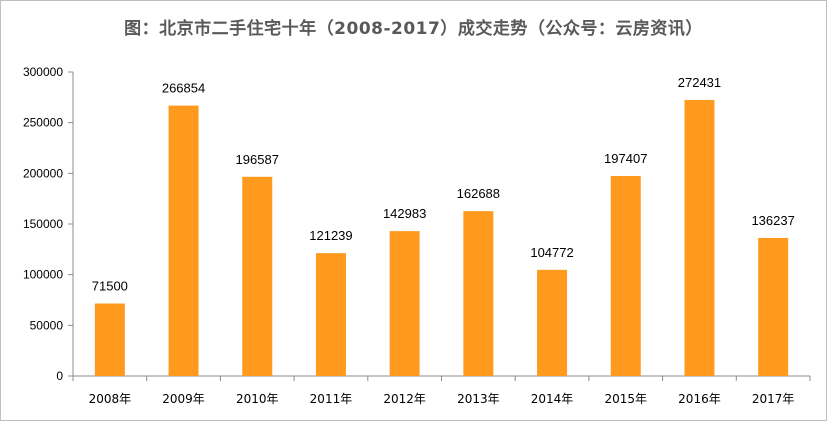 This screenshot has height=421, width=827. I want to click on data-label: 196587, so click(257, 159).